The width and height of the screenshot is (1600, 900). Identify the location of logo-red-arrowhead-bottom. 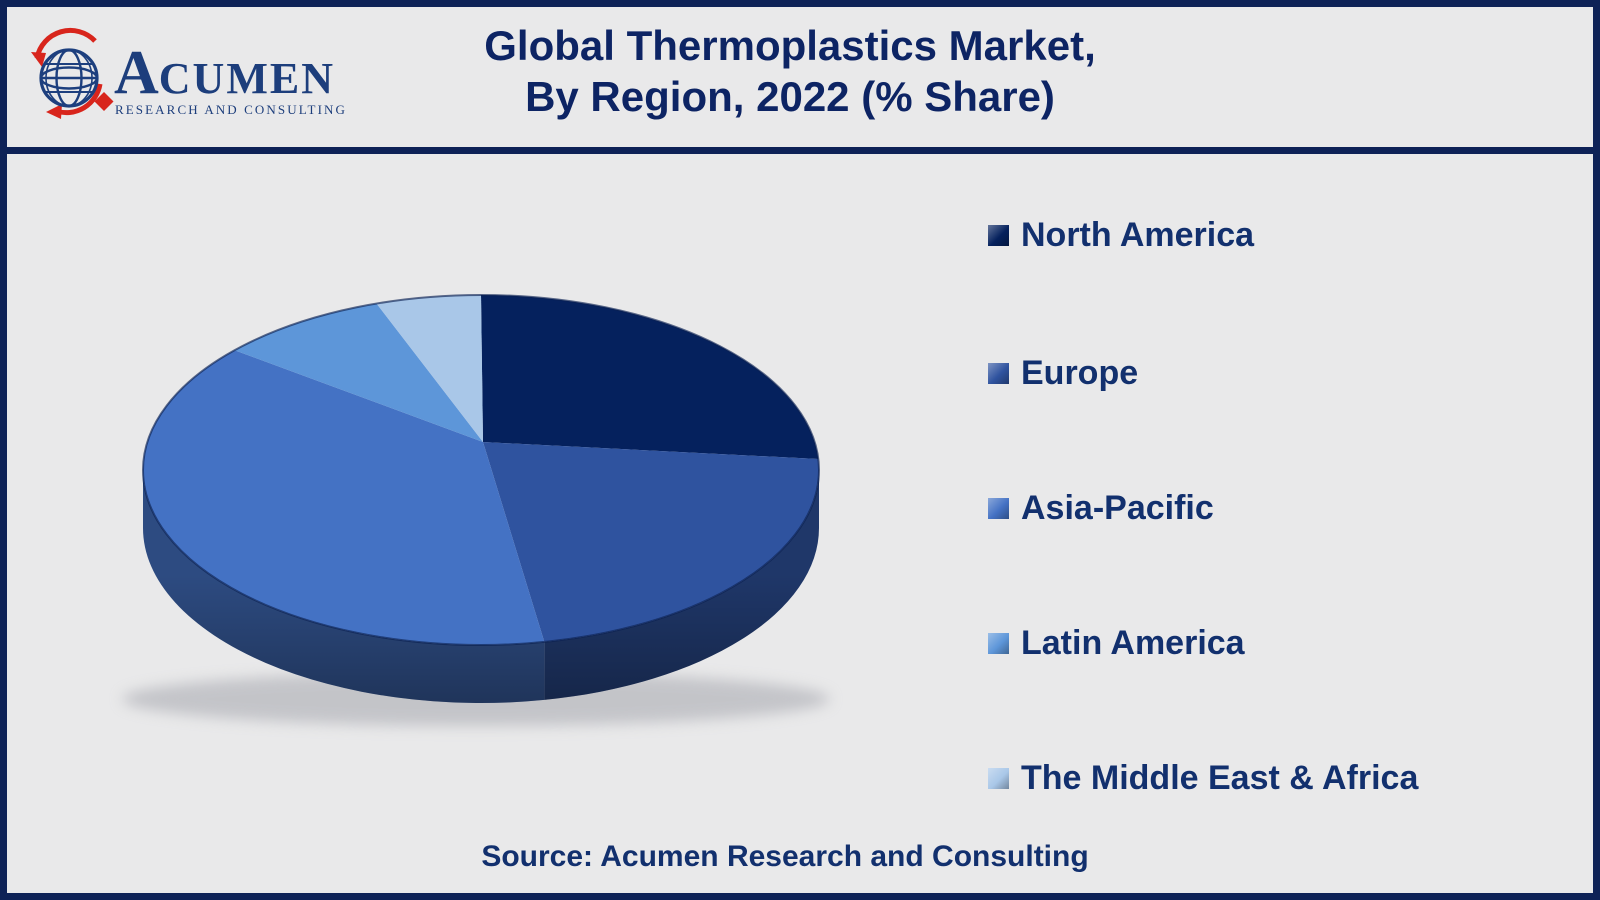
(54, 111).